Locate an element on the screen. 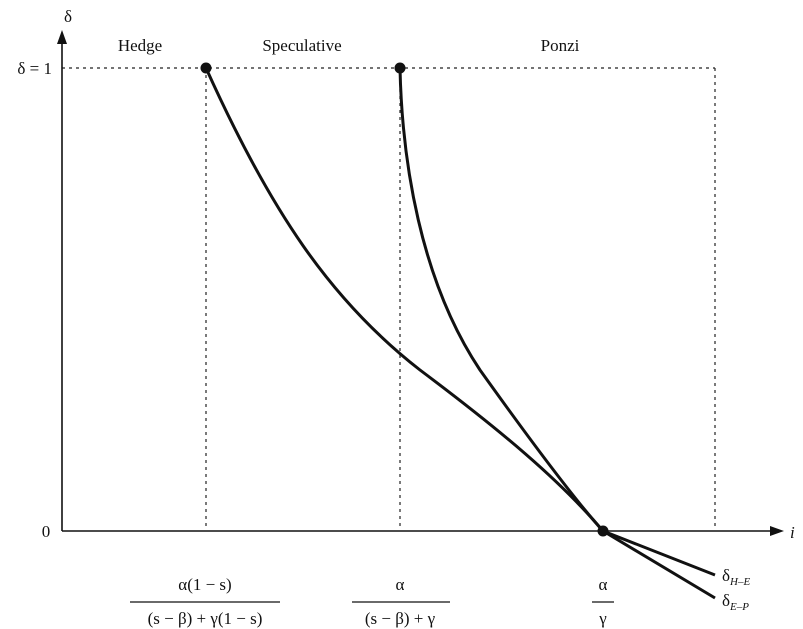 The image size is (803, 629). curve-subscript: E–P is located at coordinates (739, 607).